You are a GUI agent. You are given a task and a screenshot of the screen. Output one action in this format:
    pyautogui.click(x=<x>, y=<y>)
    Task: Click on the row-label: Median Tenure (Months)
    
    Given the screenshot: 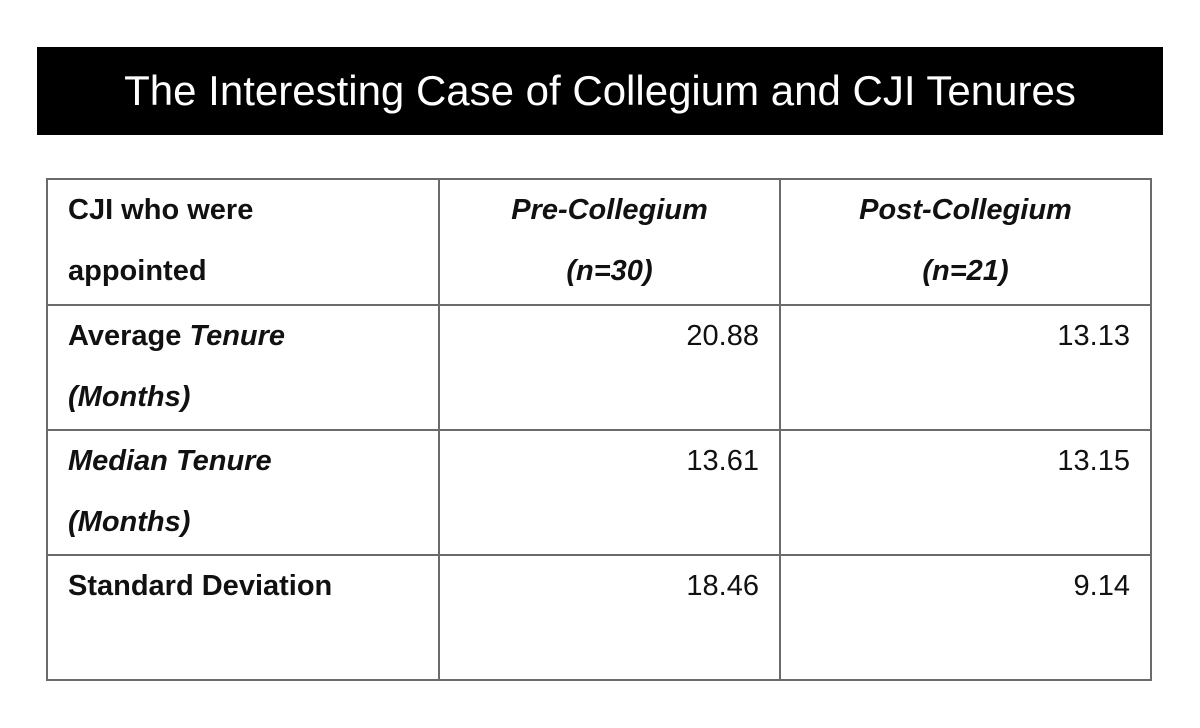 What is the action you would take?
    pyautogui.click(x=200, y=492)
    